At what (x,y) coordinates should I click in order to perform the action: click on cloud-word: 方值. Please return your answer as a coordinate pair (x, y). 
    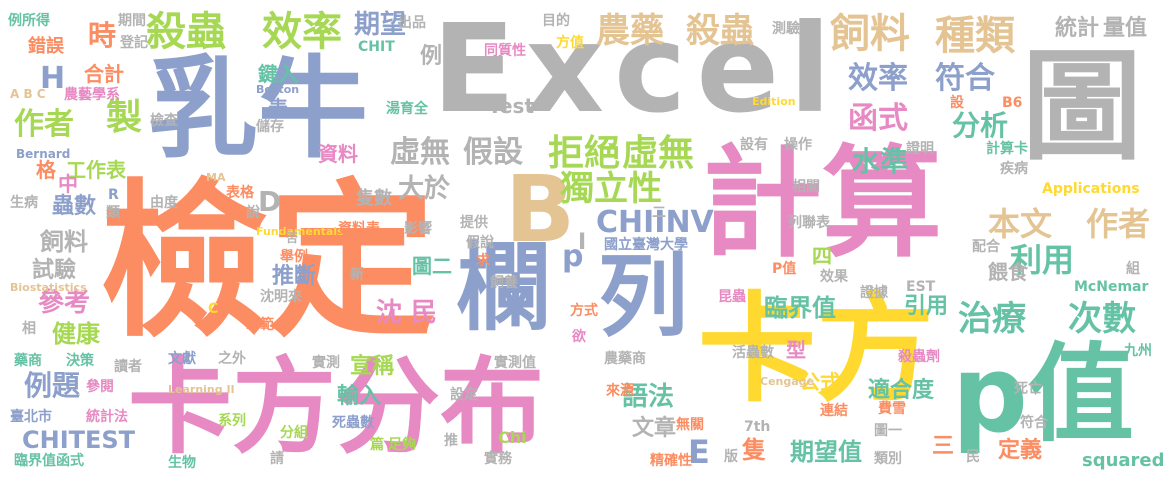
    Looking at the image, I should click on (570, 43).